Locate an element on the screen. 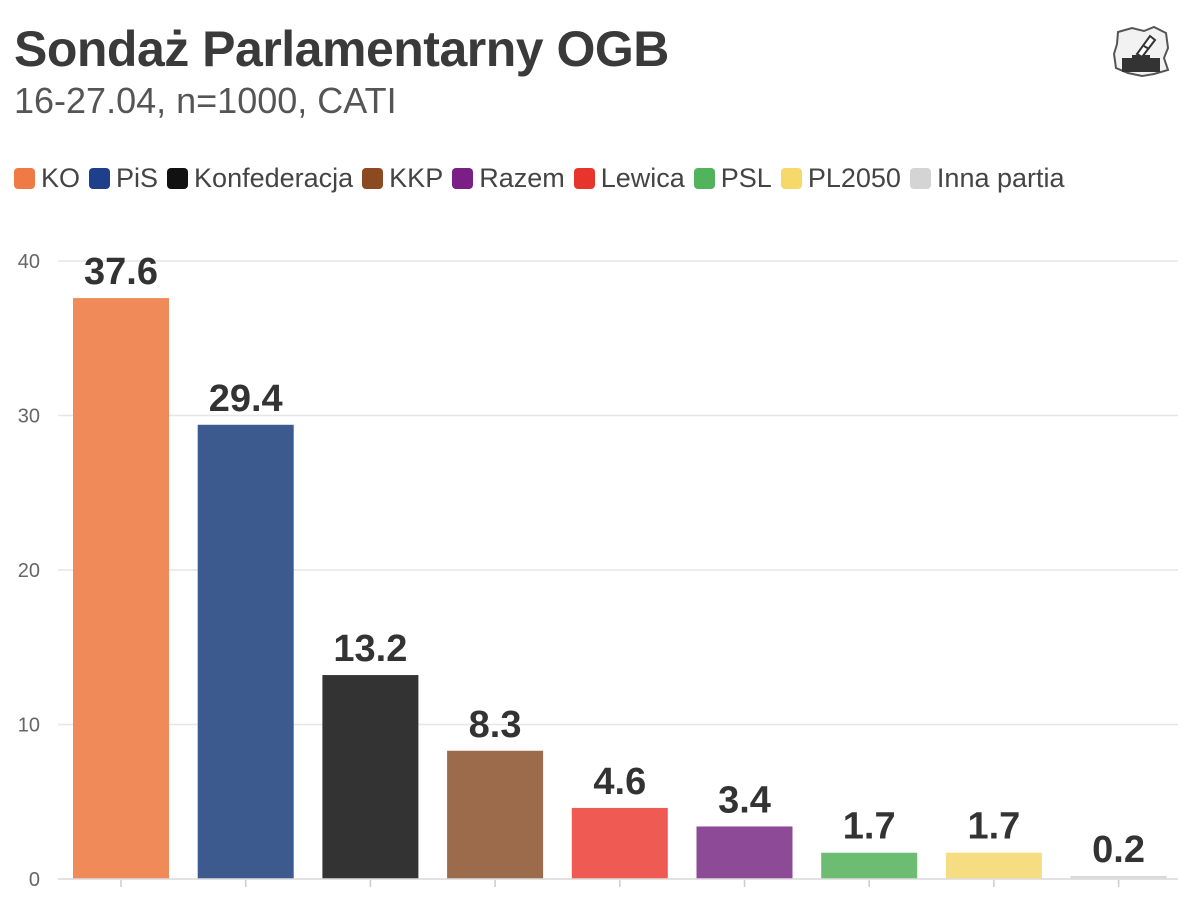 The width and height of the screenshot is (1200, 914). bar-value-label: 0.2 is located at coordinates (1118, 850).